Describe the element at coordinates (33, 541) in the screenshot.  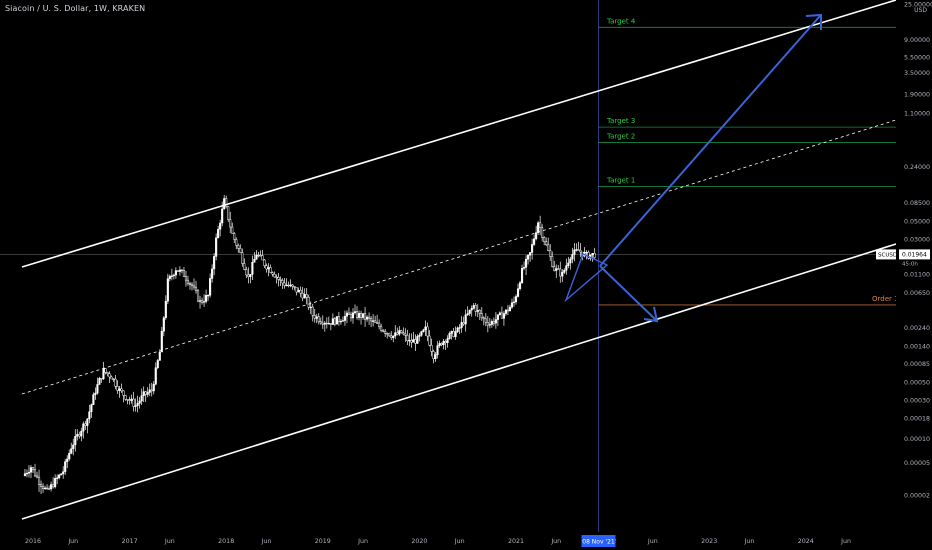
I see `time-tick-label: 2016` at that location.